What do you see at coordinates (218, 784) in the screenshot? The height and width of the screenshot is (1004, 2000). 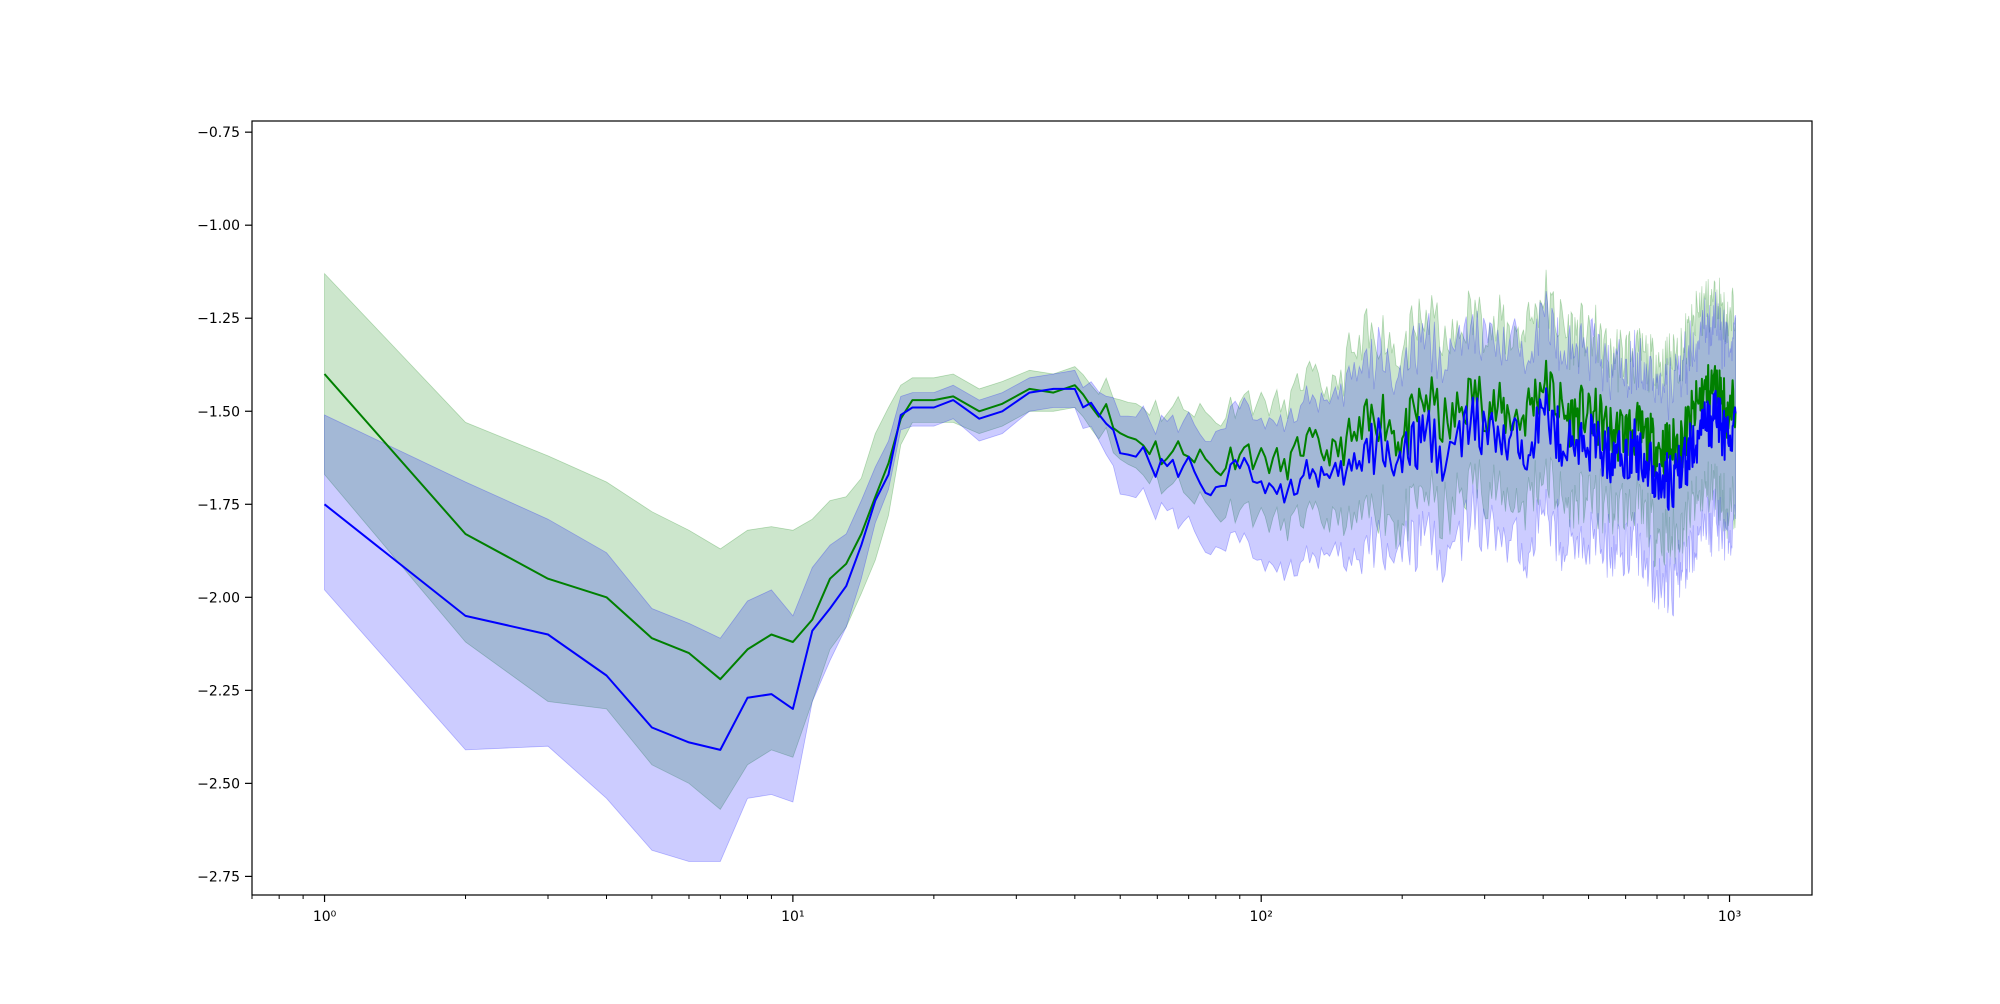 I see `y-tick-label: −2.50` at bounding box center [218, 784].